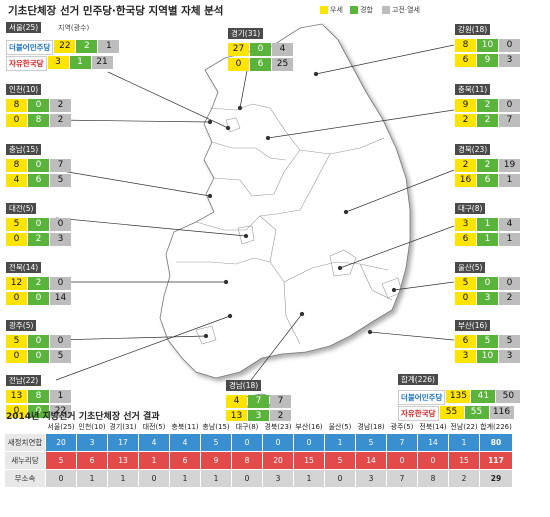 This screenshot has width=550, height=517. What do you see at coordinates (336, 10) in the screenshot?
I see `legend-label: 우세` at bounding box center [336, 10].